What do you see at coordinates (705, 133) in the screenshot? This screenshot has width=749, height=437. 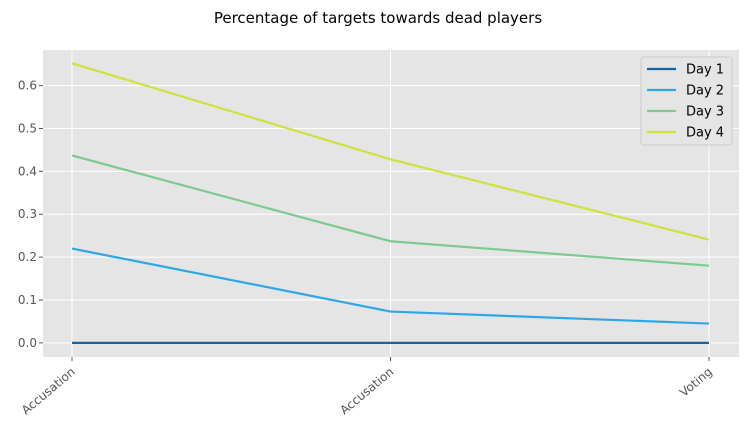 I see `legend-label-day-4: Day 4` at bounding box center [705, 133].